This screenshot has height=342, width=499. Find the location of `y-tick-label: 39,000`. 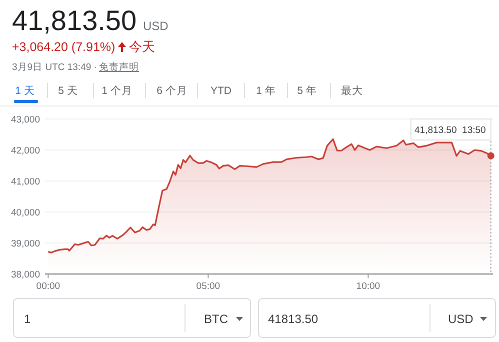

y-tick-label: 39,000 is located at coordinates (25, 244).